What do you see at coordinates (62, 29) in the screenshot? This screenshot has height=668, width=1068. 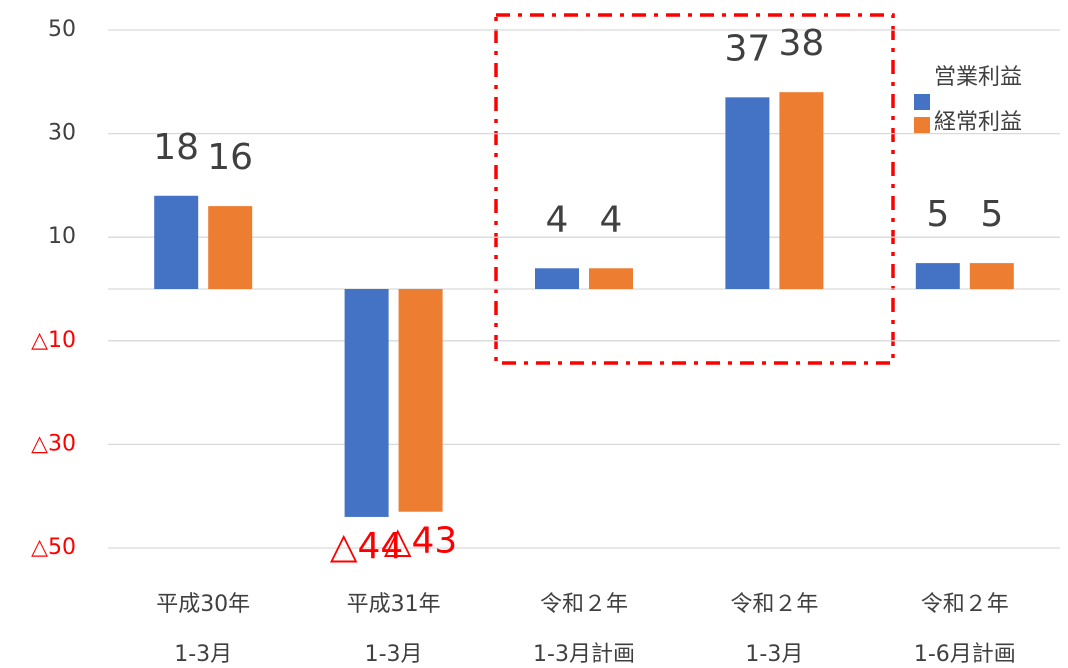 I see `y-tick-label: 50` at bounding box center [62, 29].